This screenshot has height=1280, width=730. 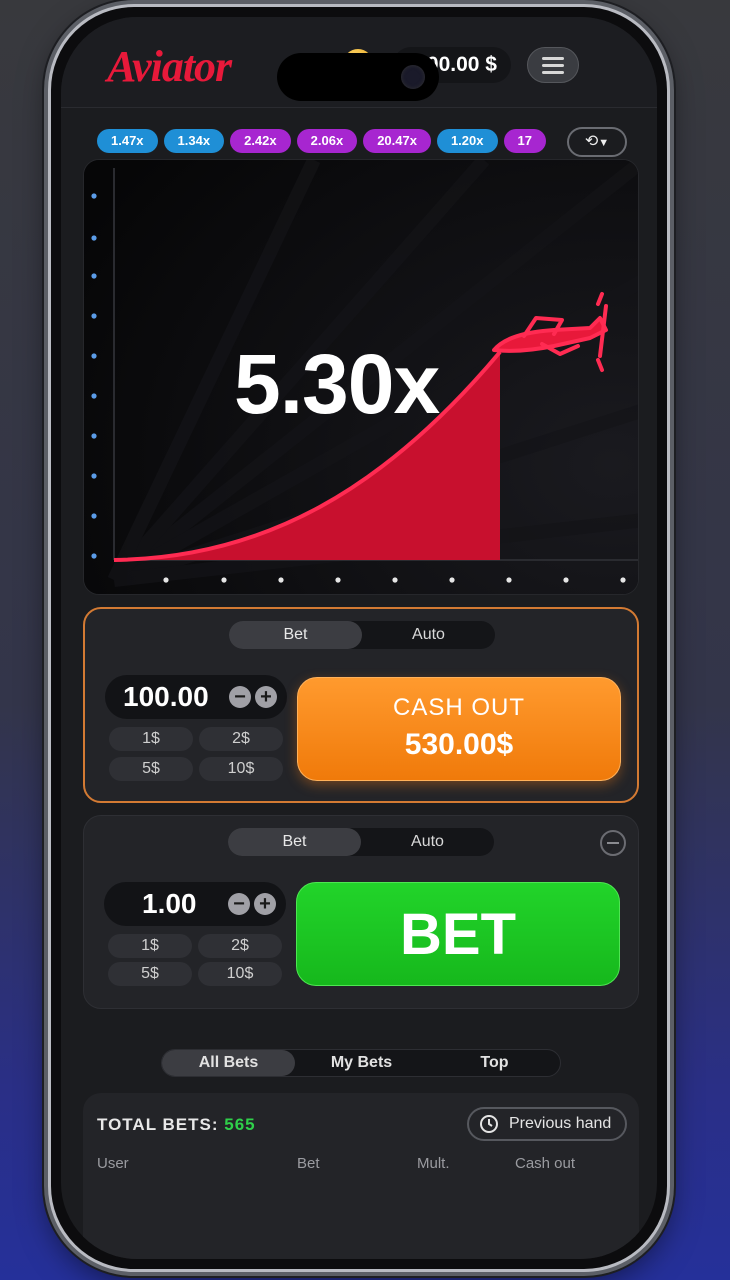 What do you see at coordinates (169, 903) in the screenshot?
I see `bet-amount-value-2: 1.00` at bounding box center [169, 903].